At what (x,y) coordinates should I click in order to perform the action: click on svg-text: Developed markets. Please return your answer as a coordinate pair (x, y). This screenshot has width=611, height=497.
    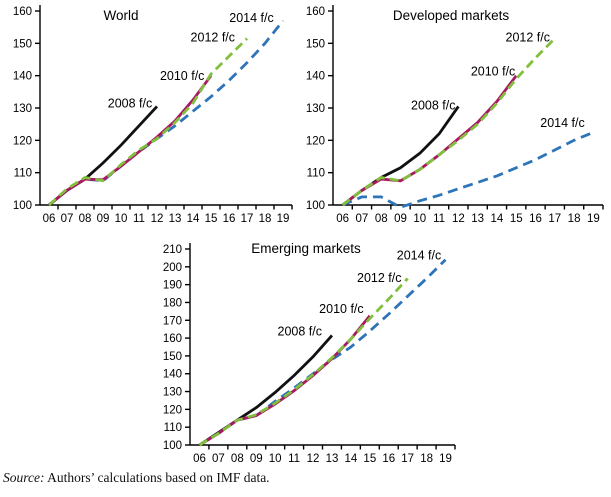
    Looking at the image, I should click on (451, 15).